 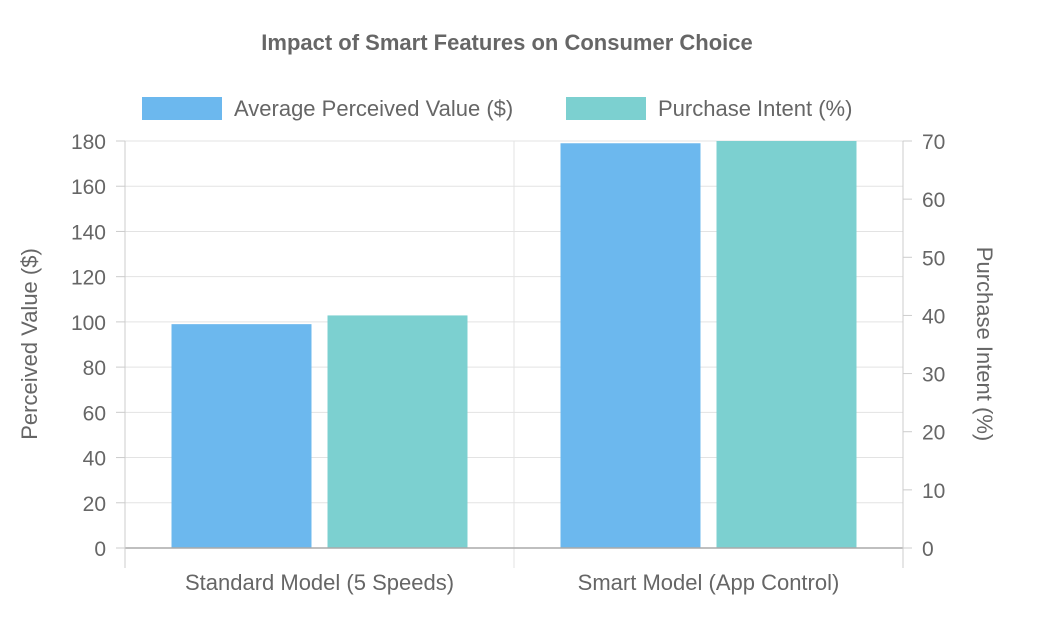 What do you see at coordinates (88, 278) in the screenshot?
I see `y-tick-label: 120` at bounding box center [88, 278].